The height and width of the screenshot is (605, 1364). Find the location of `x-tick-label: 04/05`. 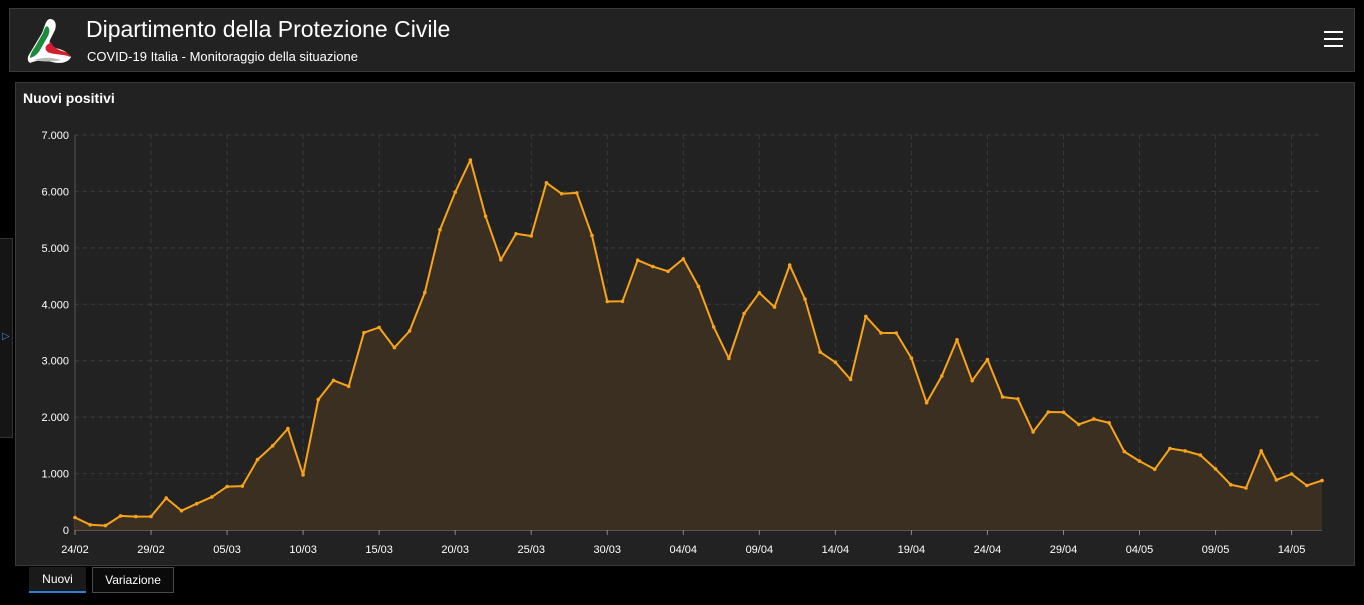

x-tick-label: 04/05 is located at coordinates (1140, 550).